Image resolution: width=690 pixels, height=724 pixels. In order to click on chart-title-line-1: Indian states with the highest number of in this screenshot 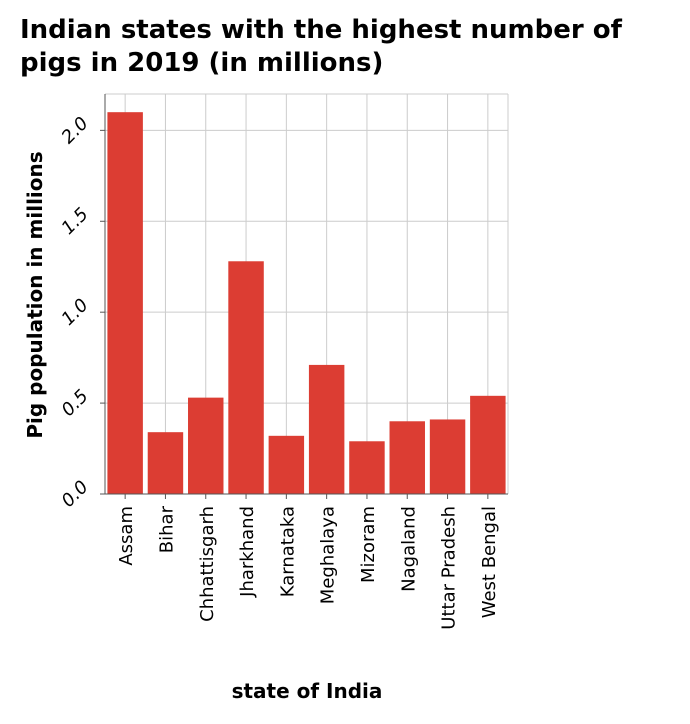, I will do `click(321, 30)`.